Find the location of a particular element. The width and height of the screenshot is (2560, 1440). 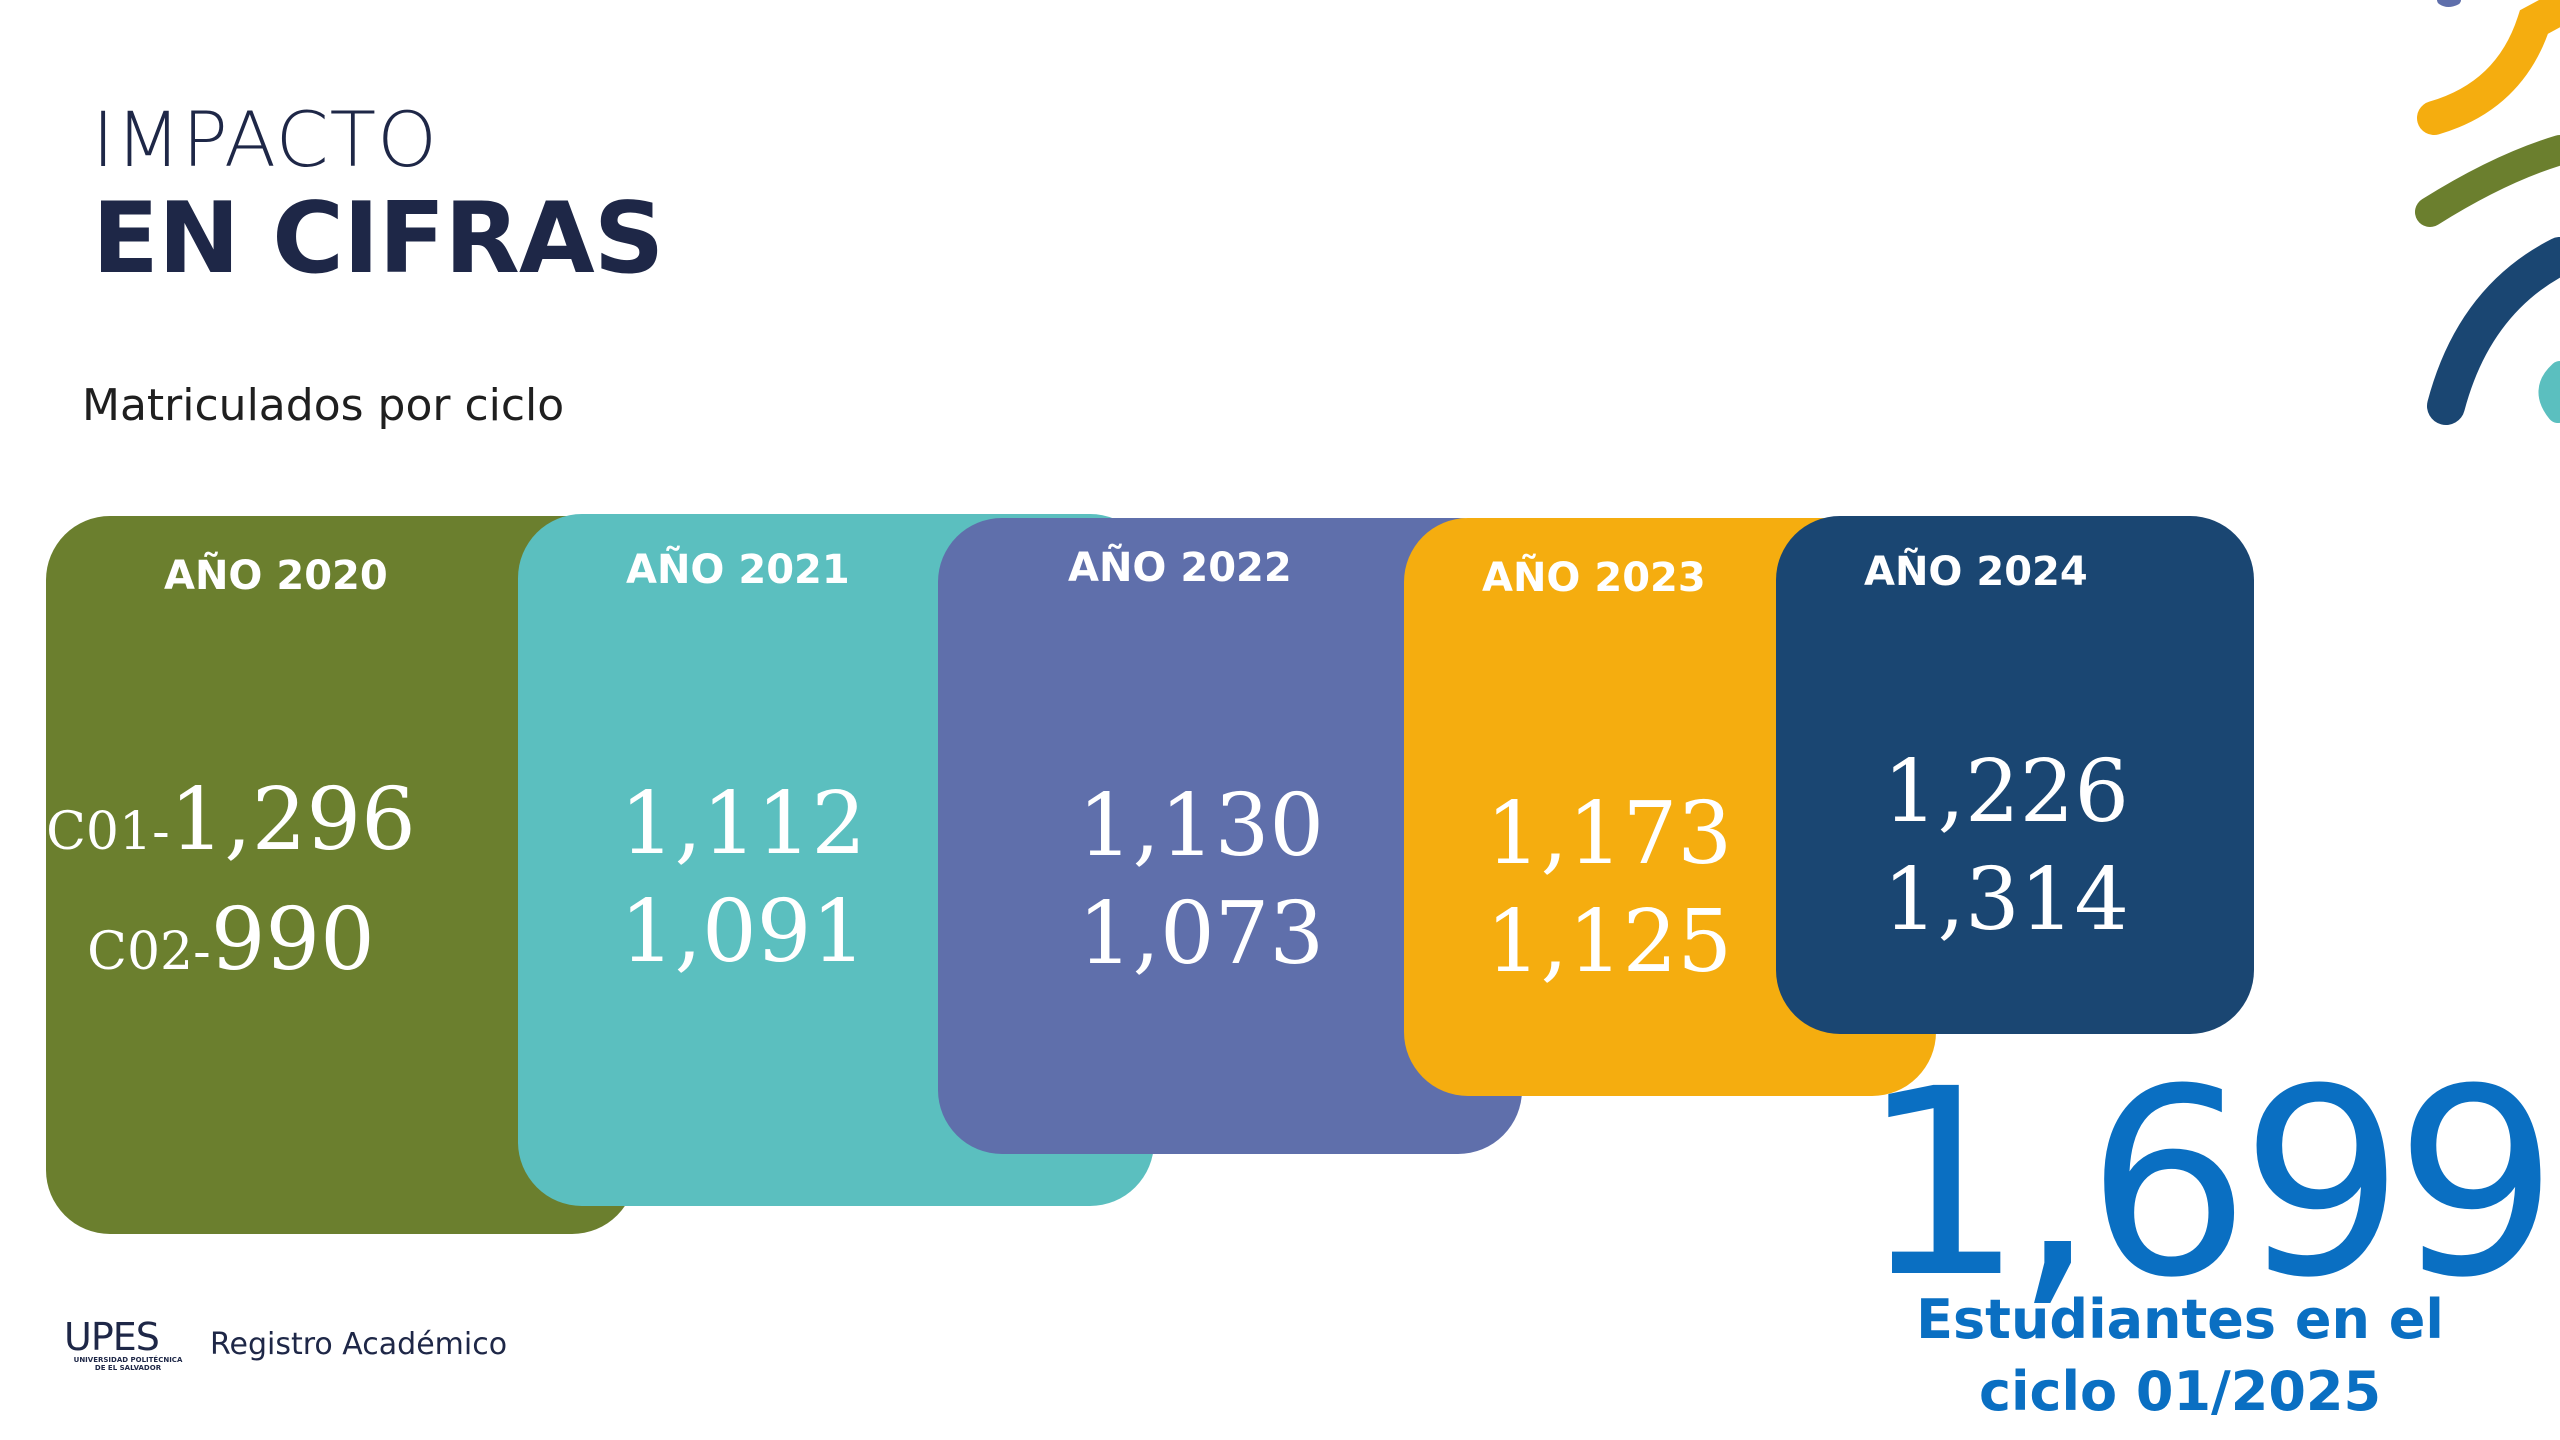

department-name: Registro Académico is located at coordinates (359, 1344).